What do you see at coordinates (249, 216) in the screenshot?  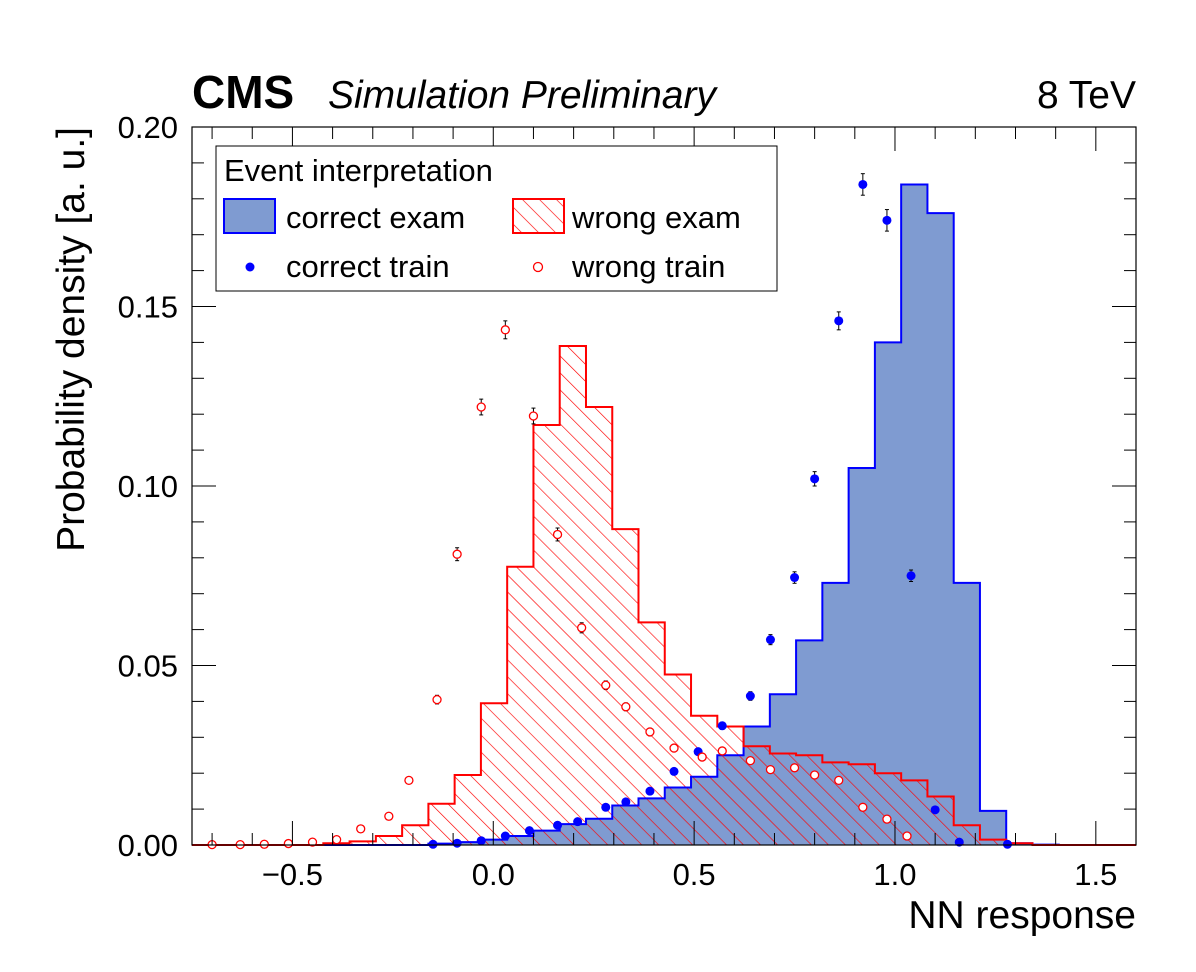 I see `legend-swatch-correct-exam` at bounding box center [249, 216].